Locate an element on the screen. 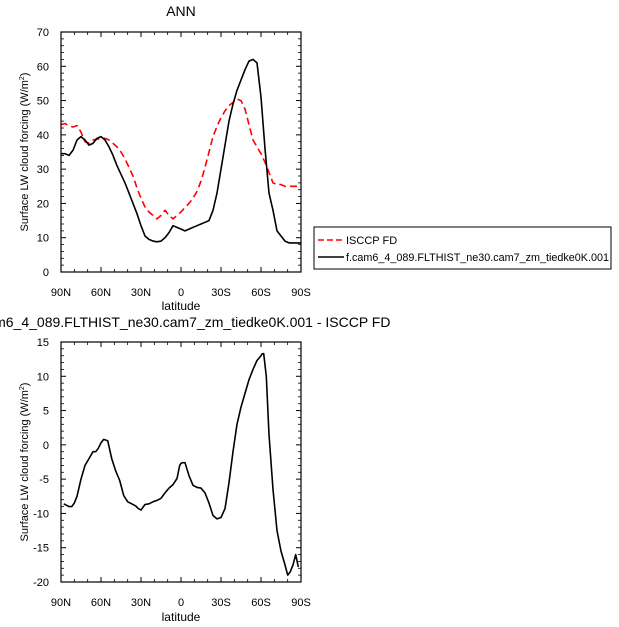 The height and width of the screenshot is (627, 619). top-ytick-label: 30 is located at coordinates (43, 170).